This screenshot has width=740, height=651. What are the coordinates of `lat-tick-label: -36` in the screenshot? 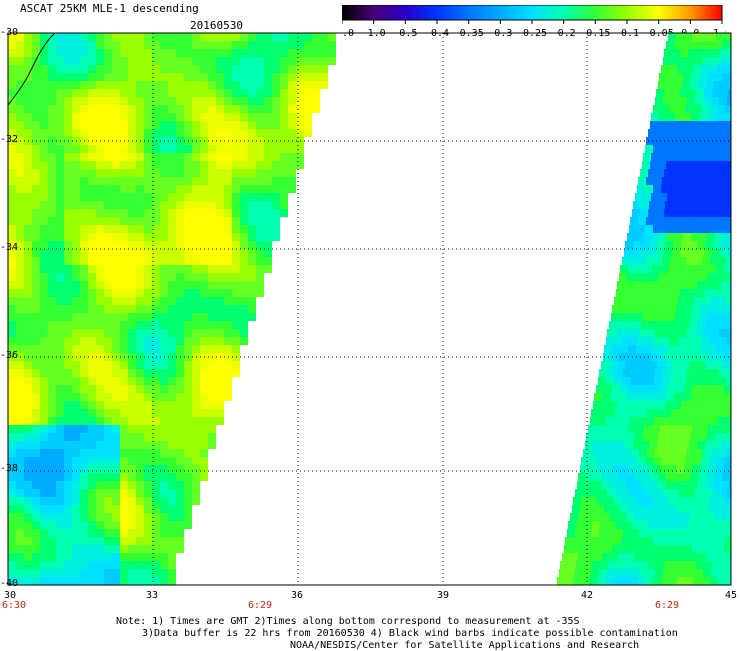 It's located at (9, 355).